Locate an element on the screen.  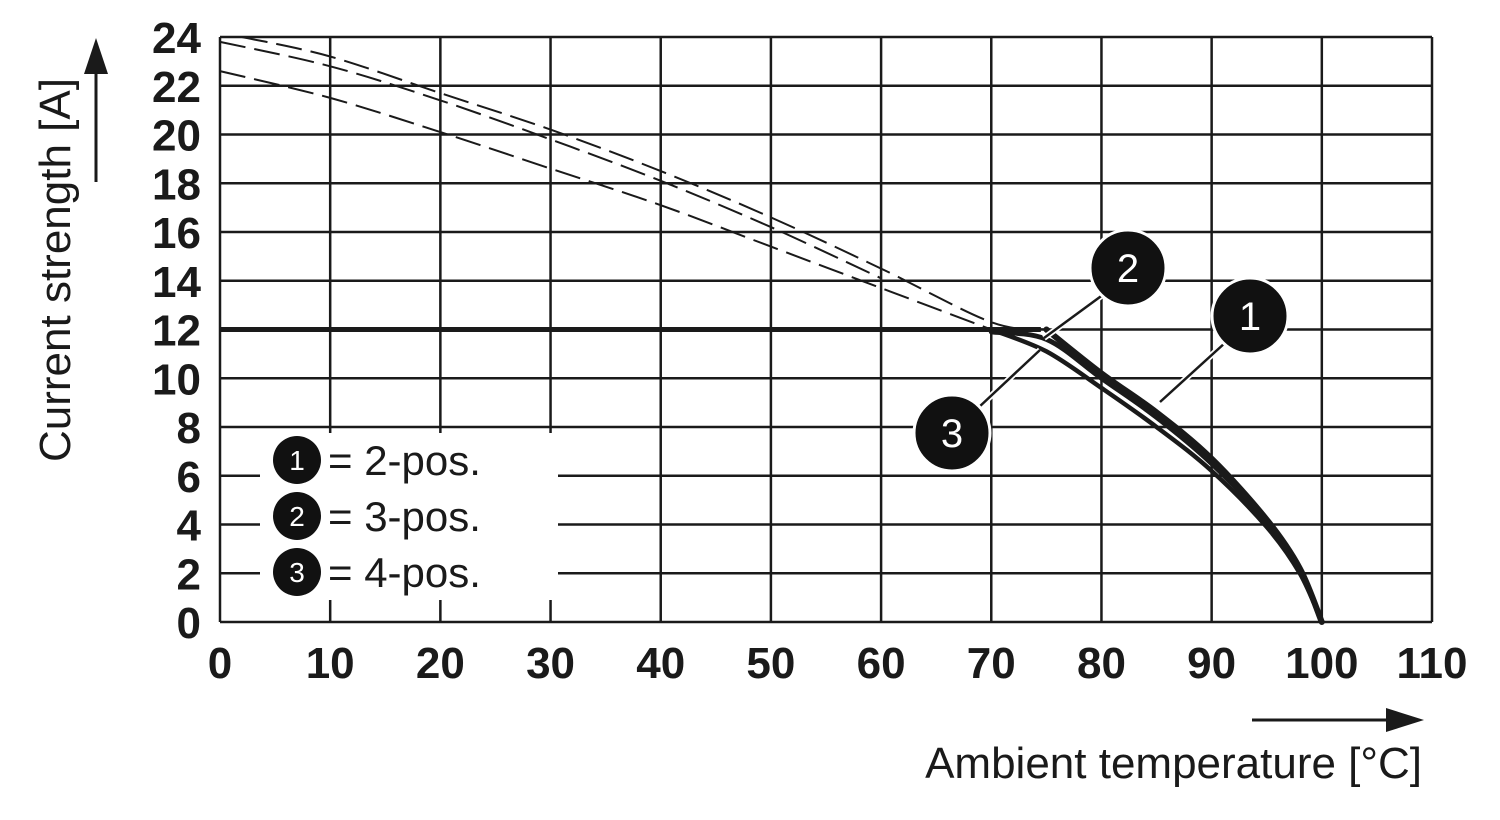
y-tick-label: 22 is located at coordinates (176, 87).